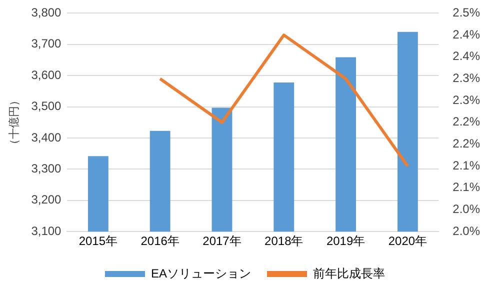 This screenshot has width=490, height=294. Describe the element at coordinates (466, 13) in the screenshot. I see `y2-tick-label: 2.5%` at that location.